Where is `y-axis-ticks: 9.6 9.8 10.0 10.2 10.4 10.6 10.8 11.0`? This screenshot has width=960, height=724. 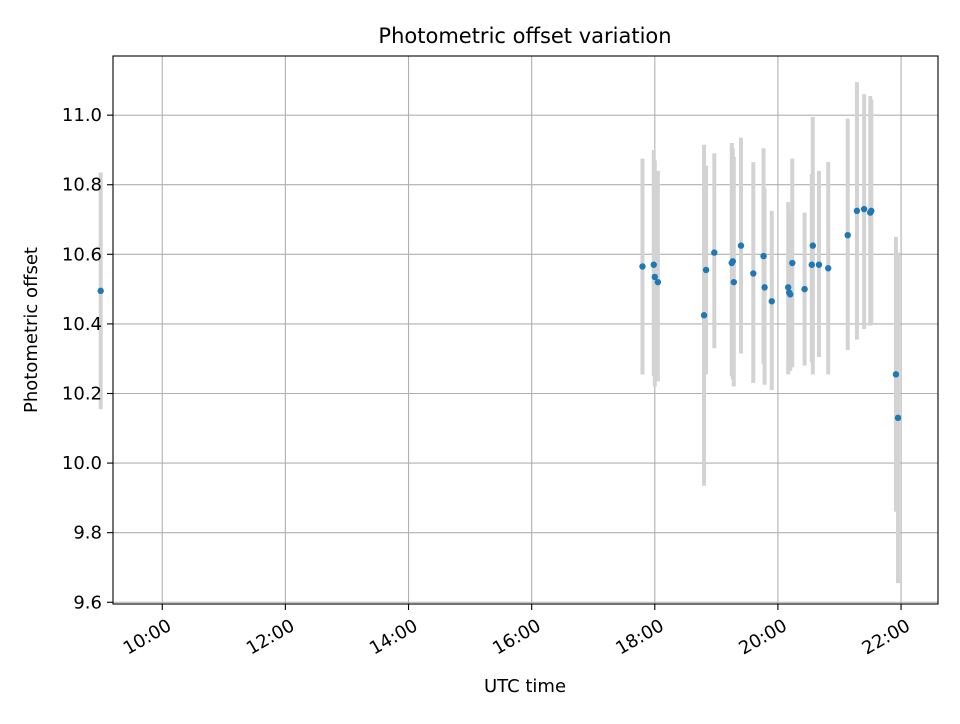 y-axis-ticks: 9.6 9.8 10.0 10.2 10.4 10.6 10.8 11.0 is located at coordinates (87, 359).